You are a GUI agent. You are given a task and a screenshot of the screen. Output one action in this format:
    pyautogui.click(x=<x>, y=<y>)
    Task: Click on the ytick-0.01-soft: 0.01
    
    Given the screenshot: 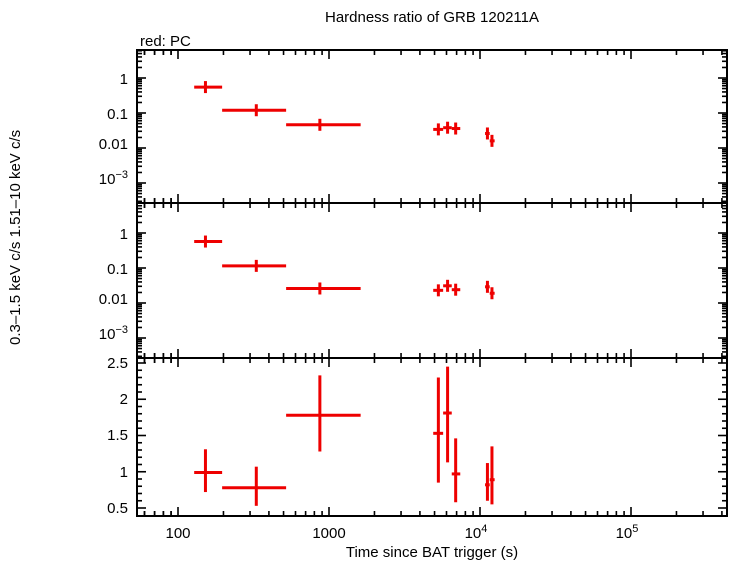 What is the action you would take?
    pyautogui.click(x=113, y=299)
    